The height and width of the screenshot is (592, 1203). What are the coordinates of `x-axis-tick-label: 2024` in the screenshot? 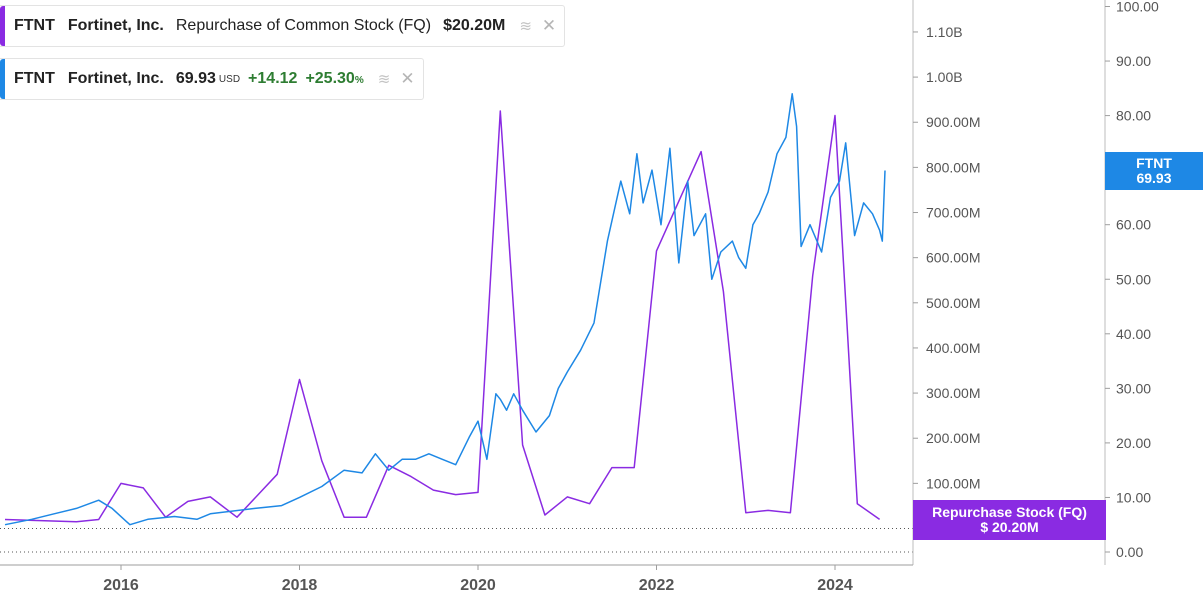 It's located at (835, 584).